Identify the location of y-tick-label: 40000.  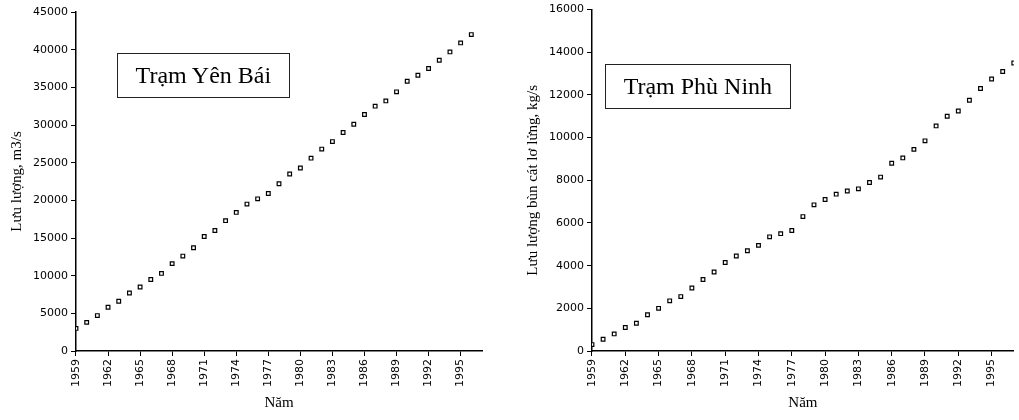
(50, 49).